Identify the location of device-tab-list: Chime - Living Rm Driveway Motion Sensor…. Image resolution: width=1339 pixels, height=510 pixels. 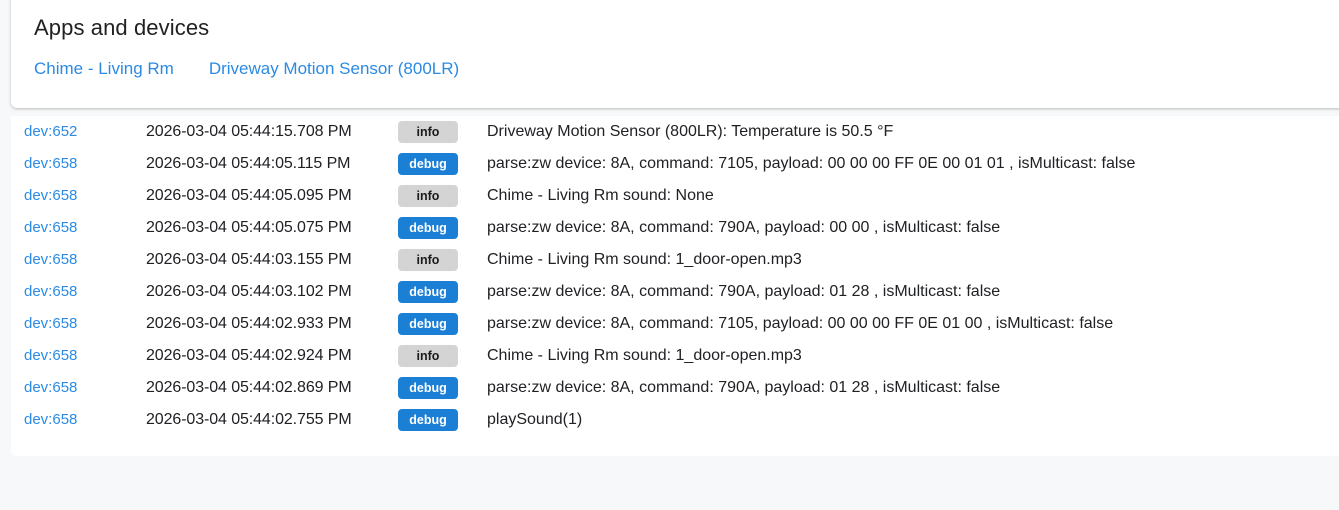
(246, 69).